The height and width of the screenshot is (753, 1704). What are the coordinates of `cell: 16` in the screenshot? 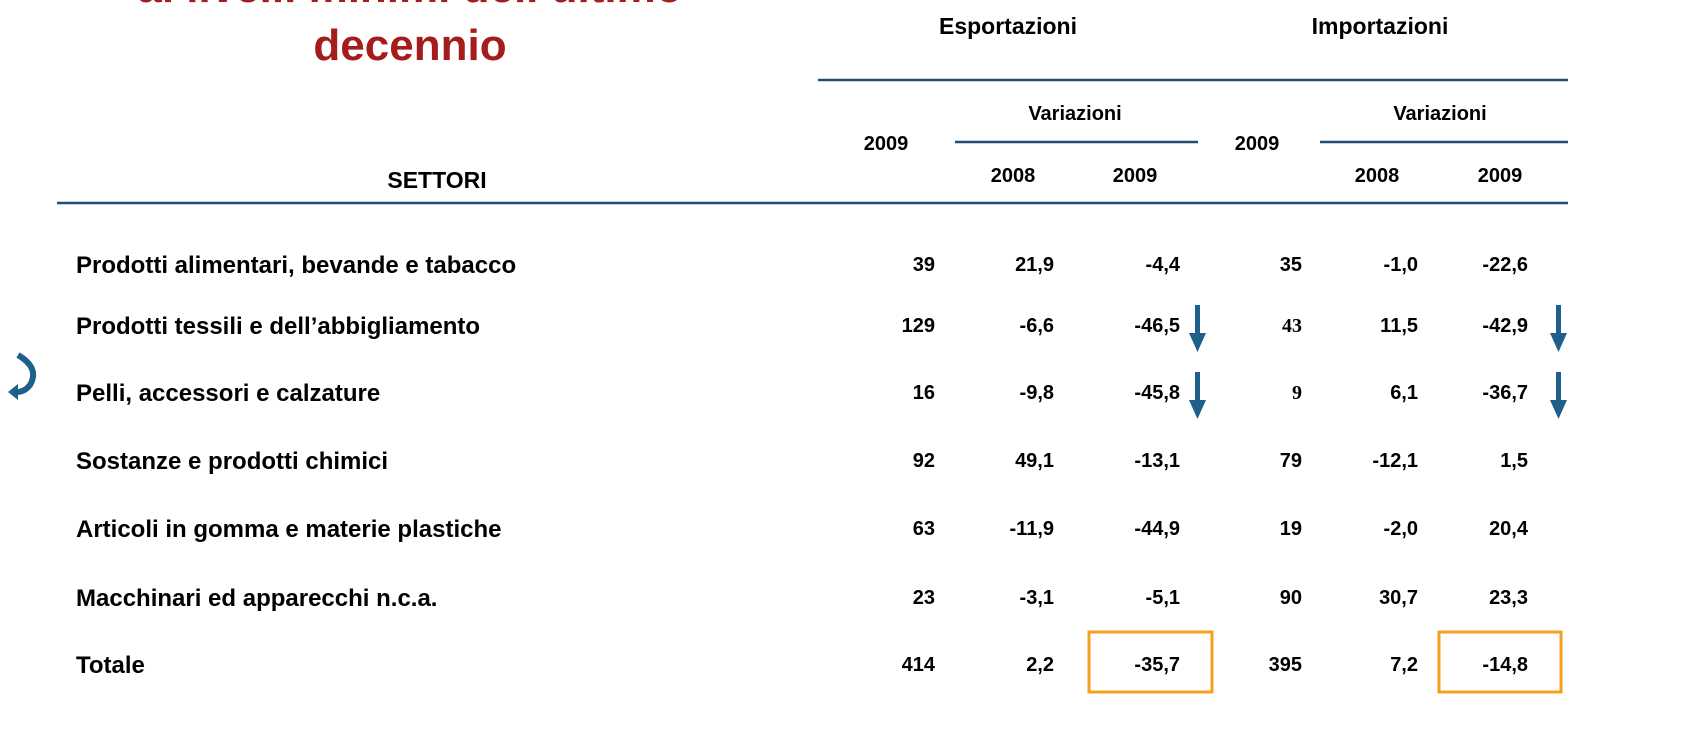 It's located at (924, 393).